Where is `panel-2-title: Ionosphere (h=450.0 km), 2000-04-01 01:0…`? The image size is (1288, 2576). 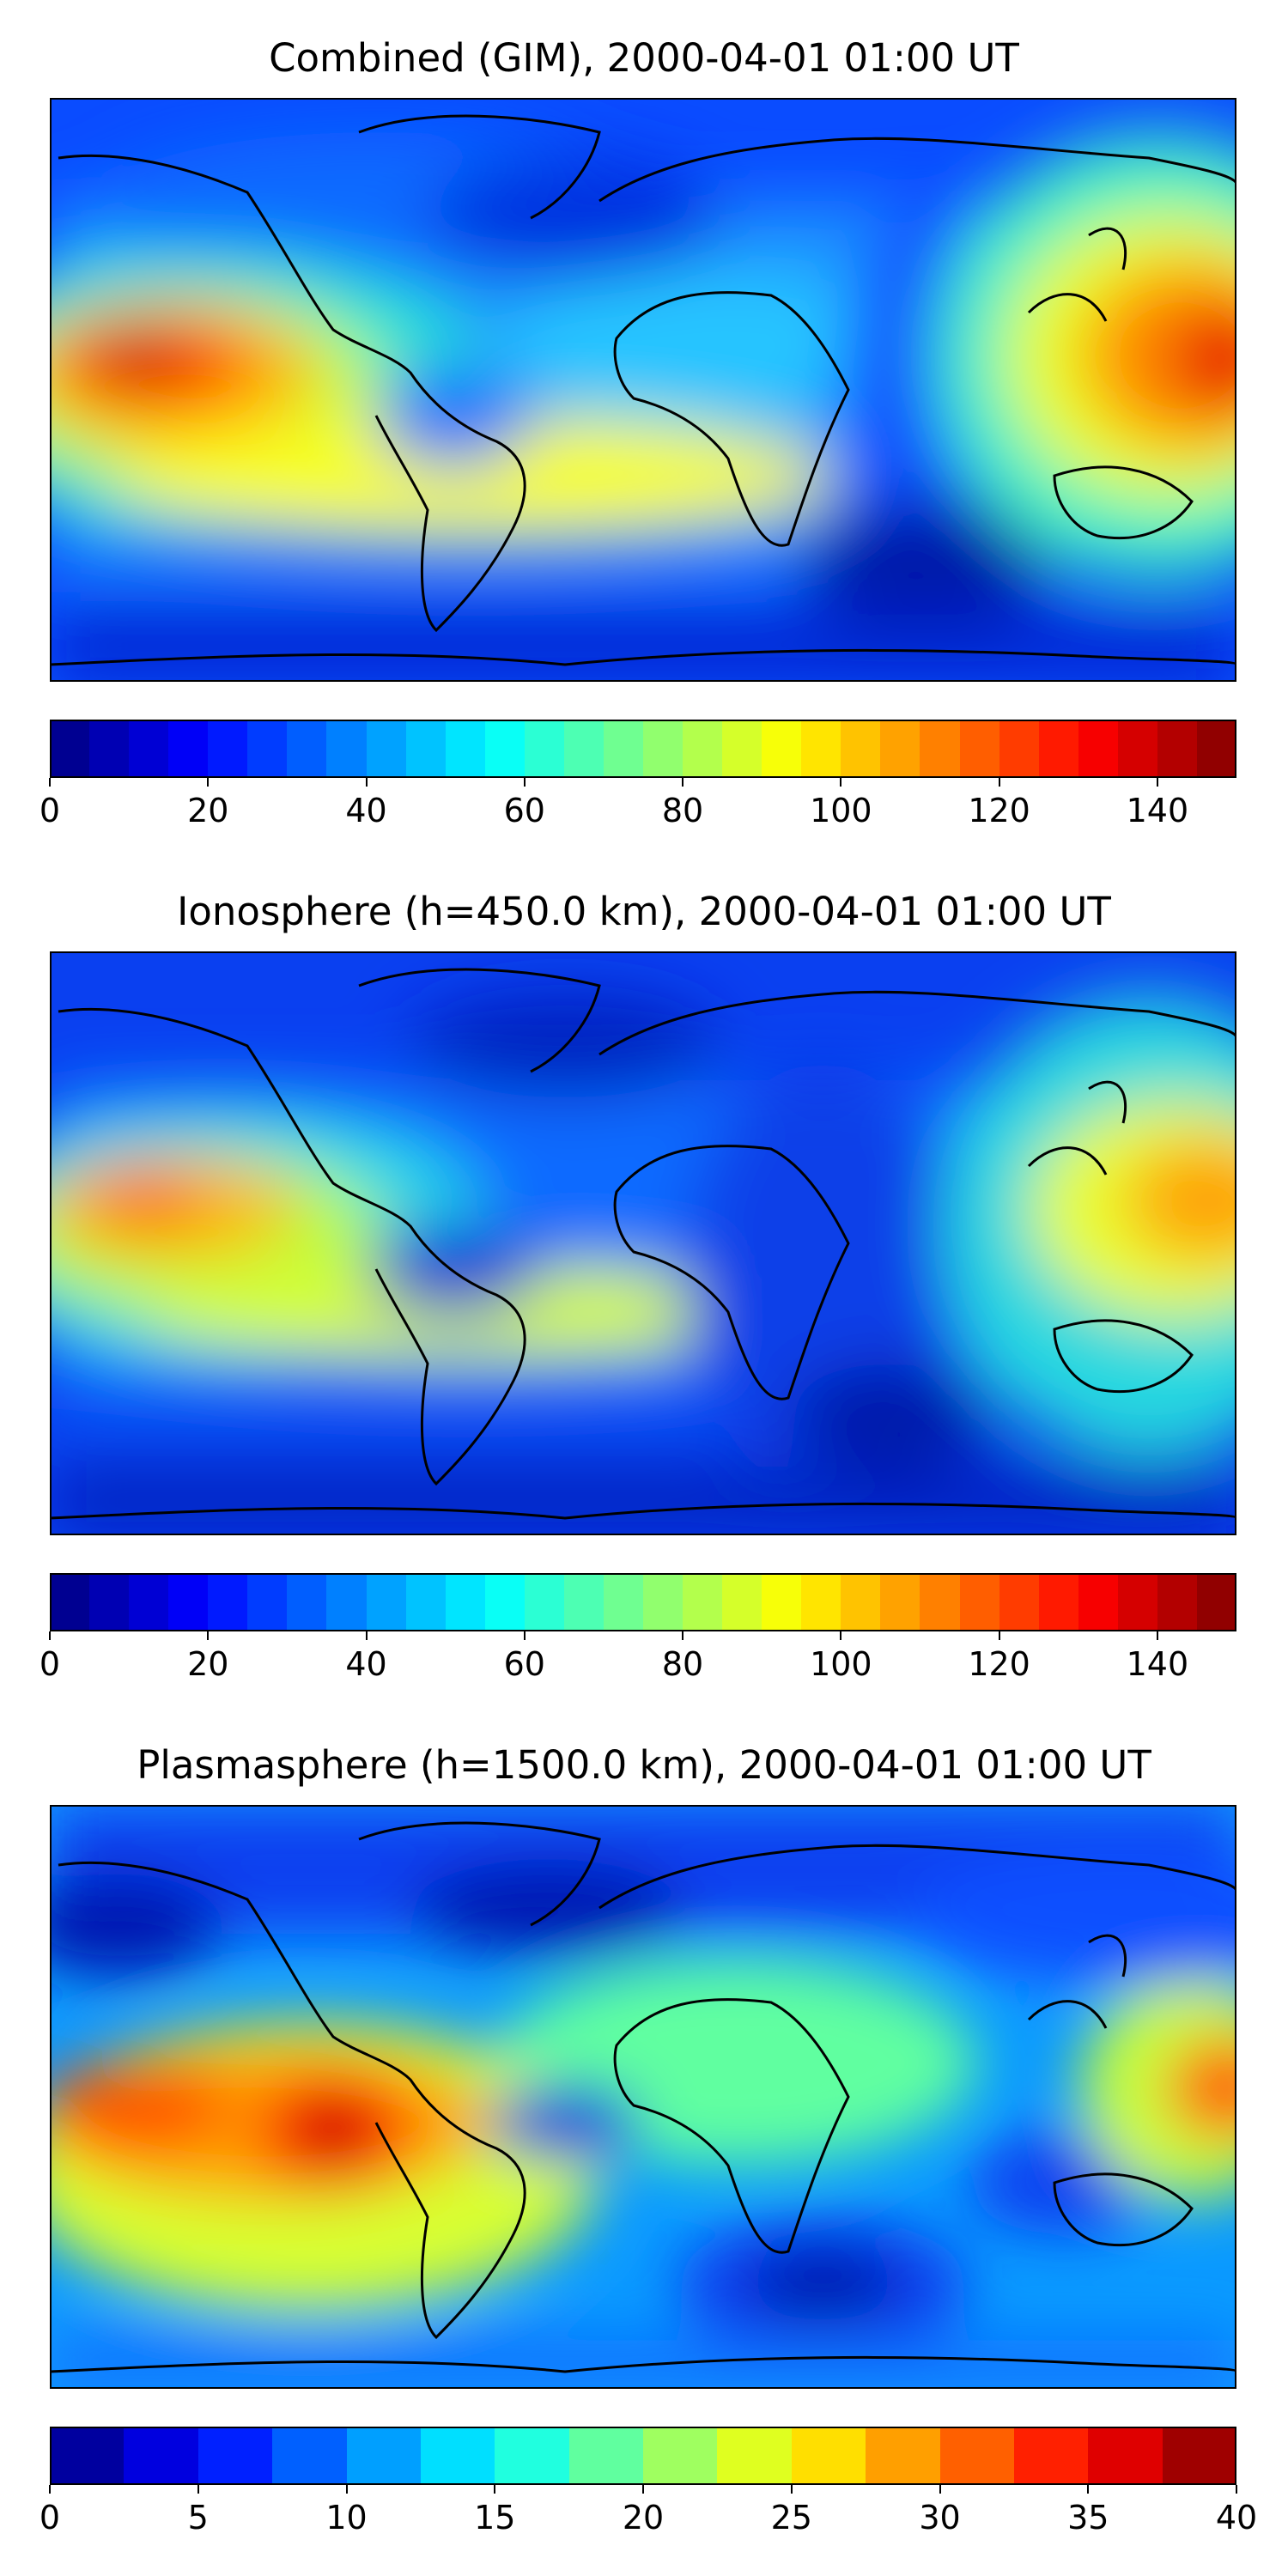
panel-2-title: Ionosphere (h=450.0 km), 2000-04-01 01:0… is located at coordinates (644, 911).